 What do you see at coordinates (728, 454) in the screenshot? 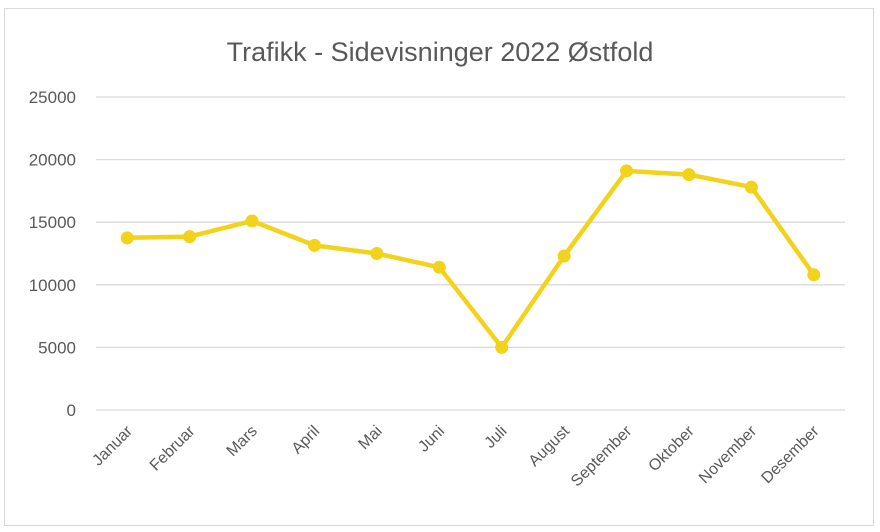
I see `x-tick-label: November` at bounding box center [728, 454].